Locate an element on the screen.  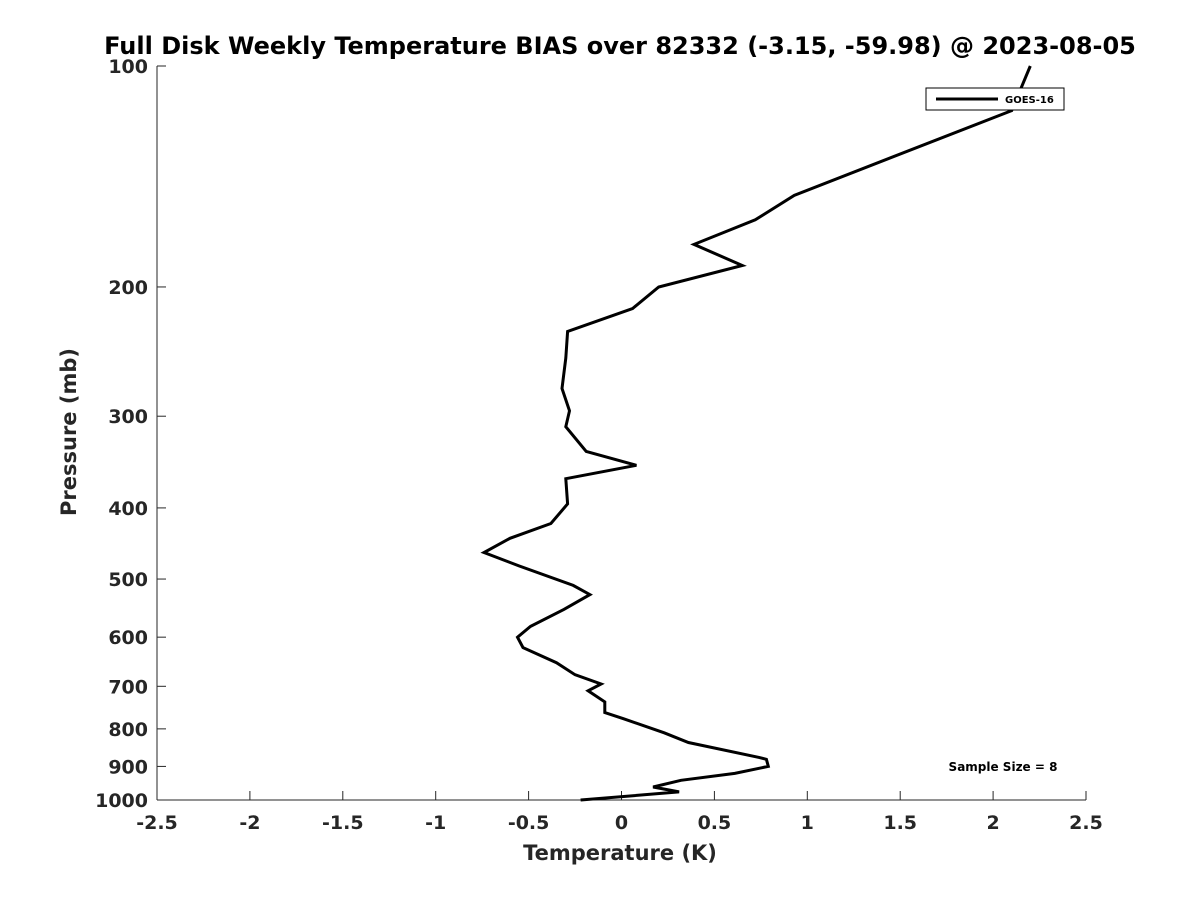
y-tick-label: 700 is located at coordinates (128, 687).